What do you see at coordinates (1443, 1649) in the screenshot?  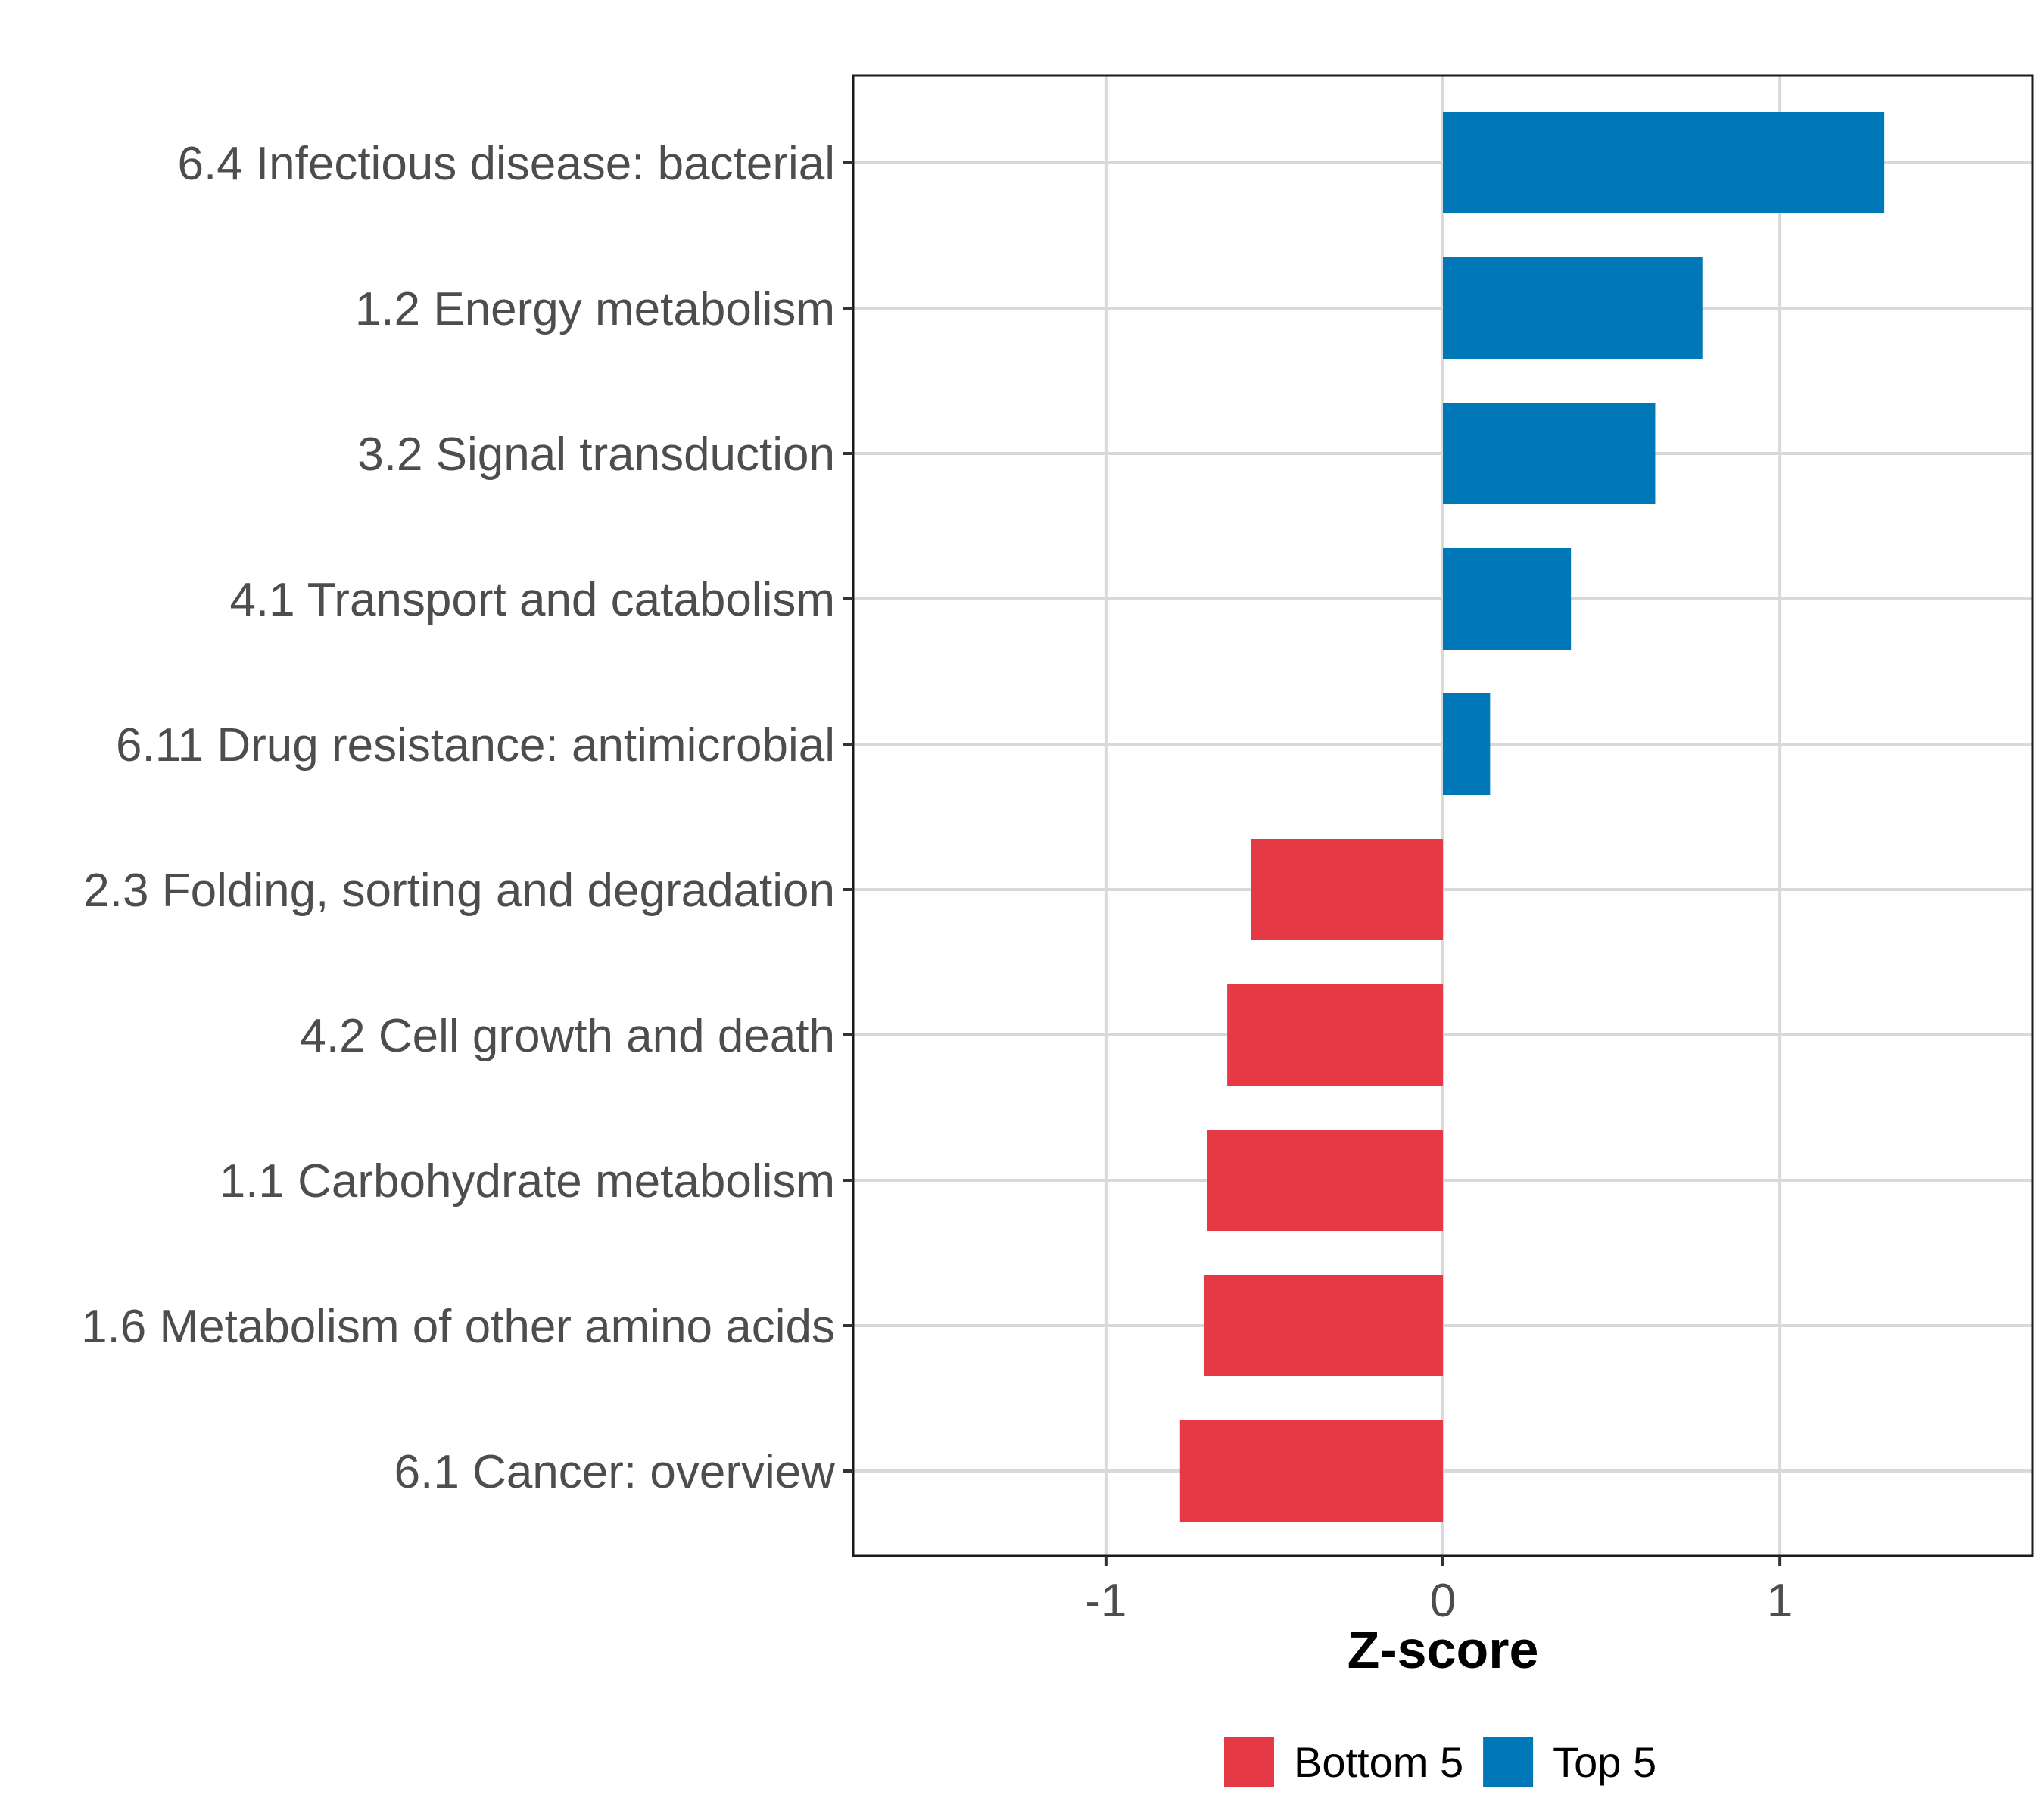 I see `x-axis-title: Z-score` at bounding box center [1443, 1649].